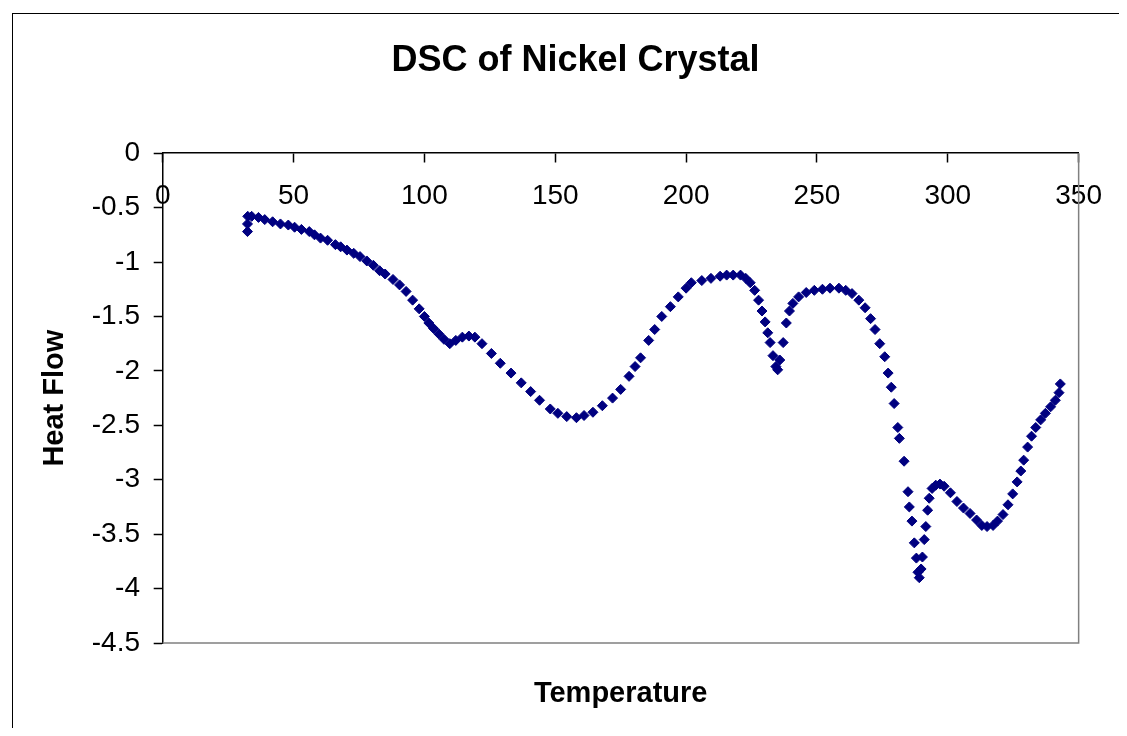  What do you see at coordinates (293, 194) in the screenshot?
I see `x-tick-label: 50` at bounding box center [293, 194].